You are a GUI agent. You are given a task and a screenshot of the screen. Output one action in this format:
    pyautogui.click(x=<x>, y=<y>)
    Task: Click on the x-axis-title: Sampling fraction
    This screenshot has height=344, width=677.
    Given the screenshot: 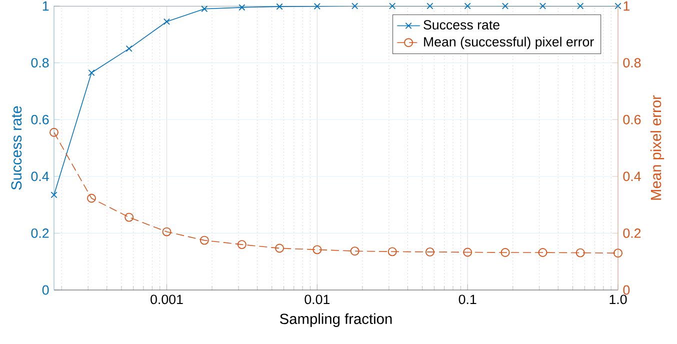 What is the action you would take?
    pyautogui.click(x=336, y=320)
    